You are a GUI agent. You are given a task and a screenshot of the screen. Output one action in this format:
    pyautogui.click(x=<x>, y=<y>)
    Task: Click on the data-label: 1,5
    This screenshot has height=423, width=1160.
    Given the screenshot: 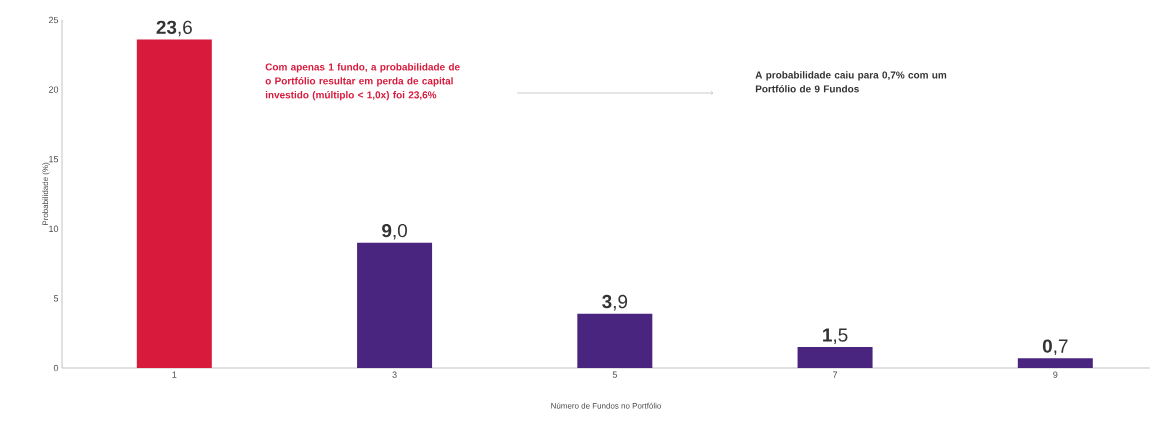 What is the action you would take?
    pyautogui.click(x=835, y=336)
    